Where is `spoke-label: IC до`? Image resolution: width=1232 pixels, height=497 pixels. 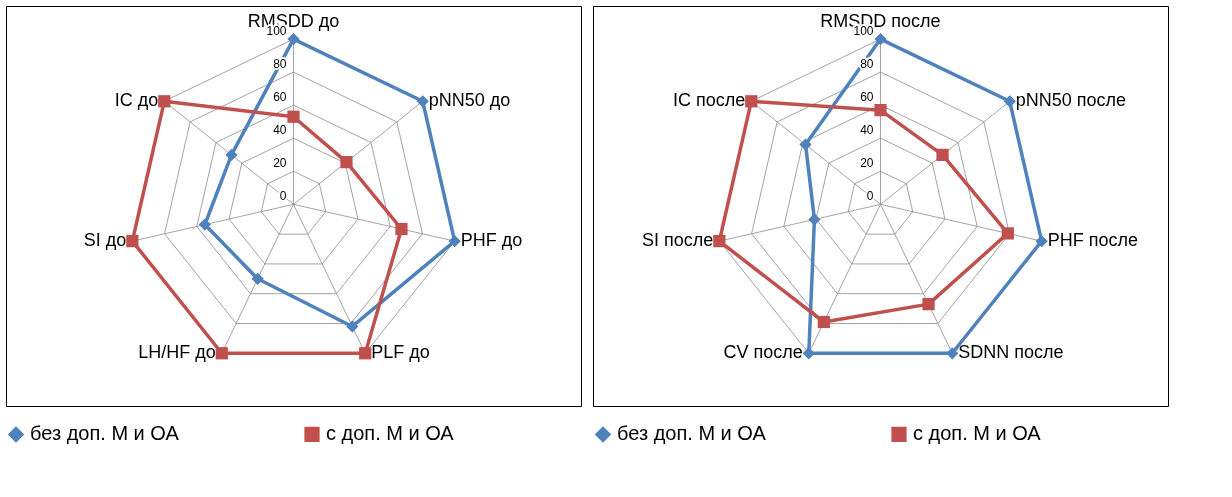
spoke-label: IC до is located at coordinates (136, 100).